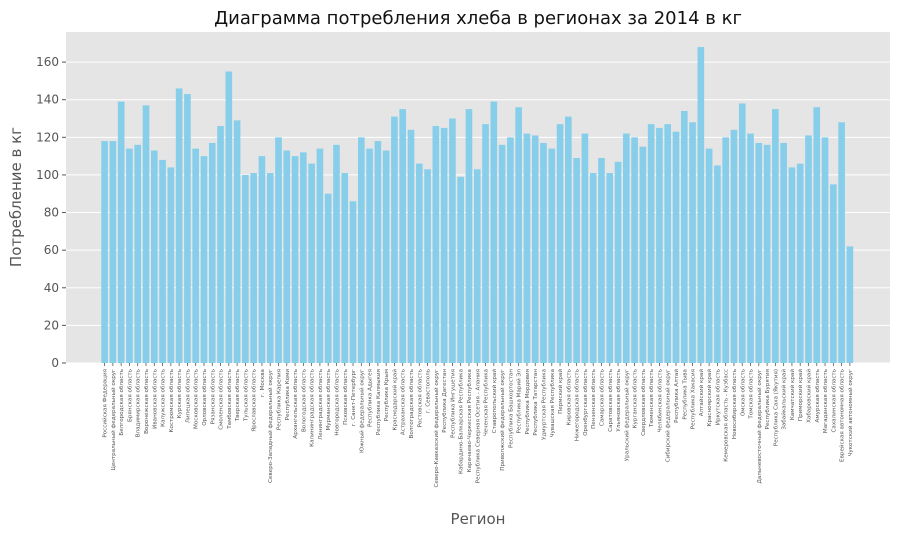  Describe the element at coordinates (668, 415) in the screenshot. I see `x-tick-label: Сибирский федеральный округ` at that location.